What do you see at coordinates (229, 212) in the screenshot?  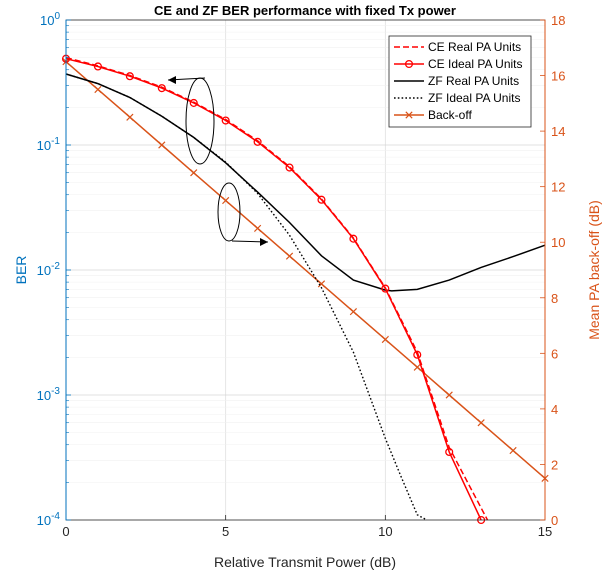 I see `backoff-group-ellipse` at bounding box center [229, 212].